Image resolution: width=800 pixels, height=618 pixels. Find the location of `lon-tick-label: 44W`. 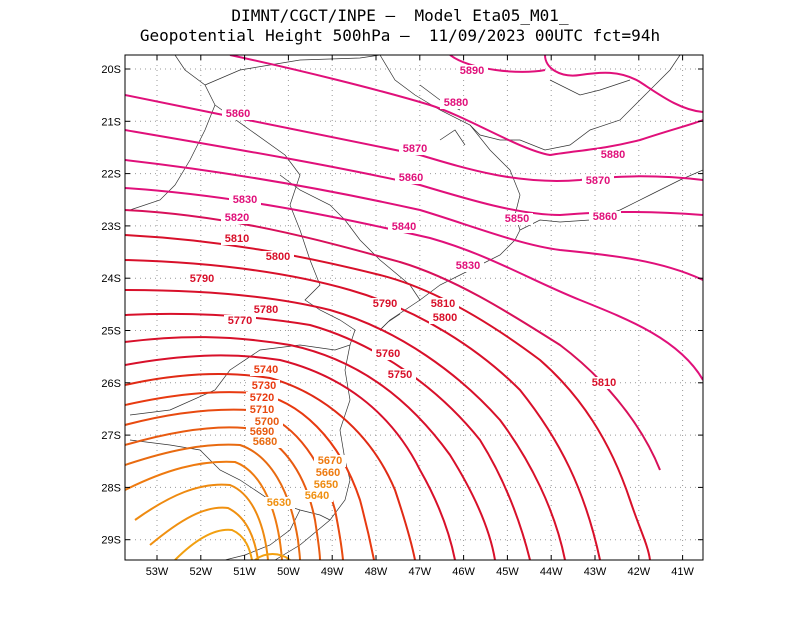

lon-tick-label: 44W is located at coordinates (551, 572).